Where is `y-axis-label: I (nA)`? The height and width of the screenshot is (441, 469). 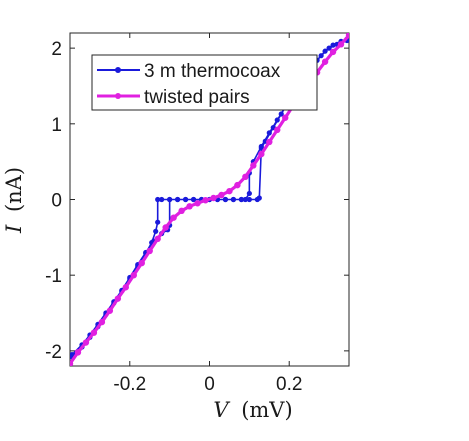 y-axis-label: I (nA) is located at coordinates (14, 200).